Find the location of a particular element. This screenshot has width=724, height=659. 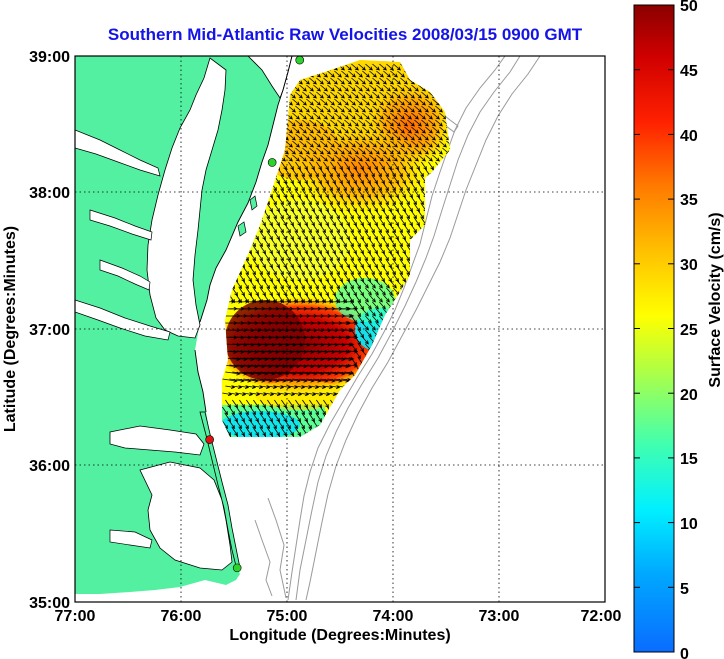

station-marker is located at coordinates (237, 568).